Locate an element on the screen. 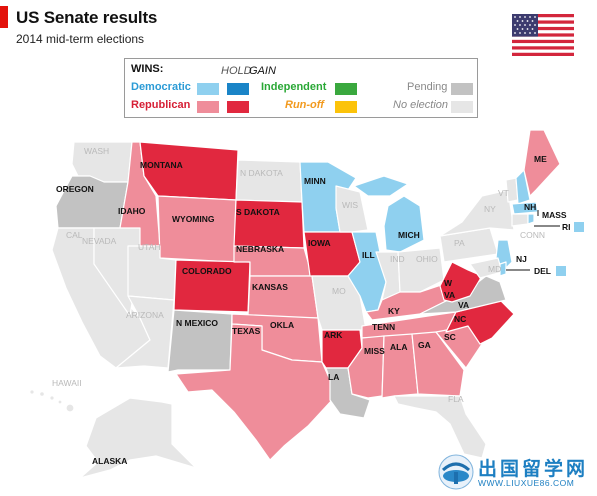  legend-wins-label: WINS: is located at coordinates (147, 69).